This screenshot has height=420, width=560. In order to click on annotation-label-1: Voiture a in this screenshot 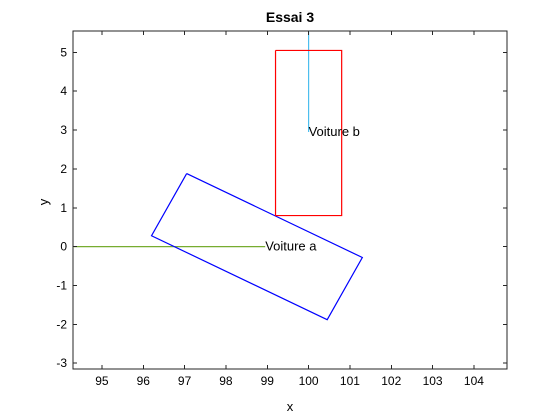, I will do `click(291, 246)`.